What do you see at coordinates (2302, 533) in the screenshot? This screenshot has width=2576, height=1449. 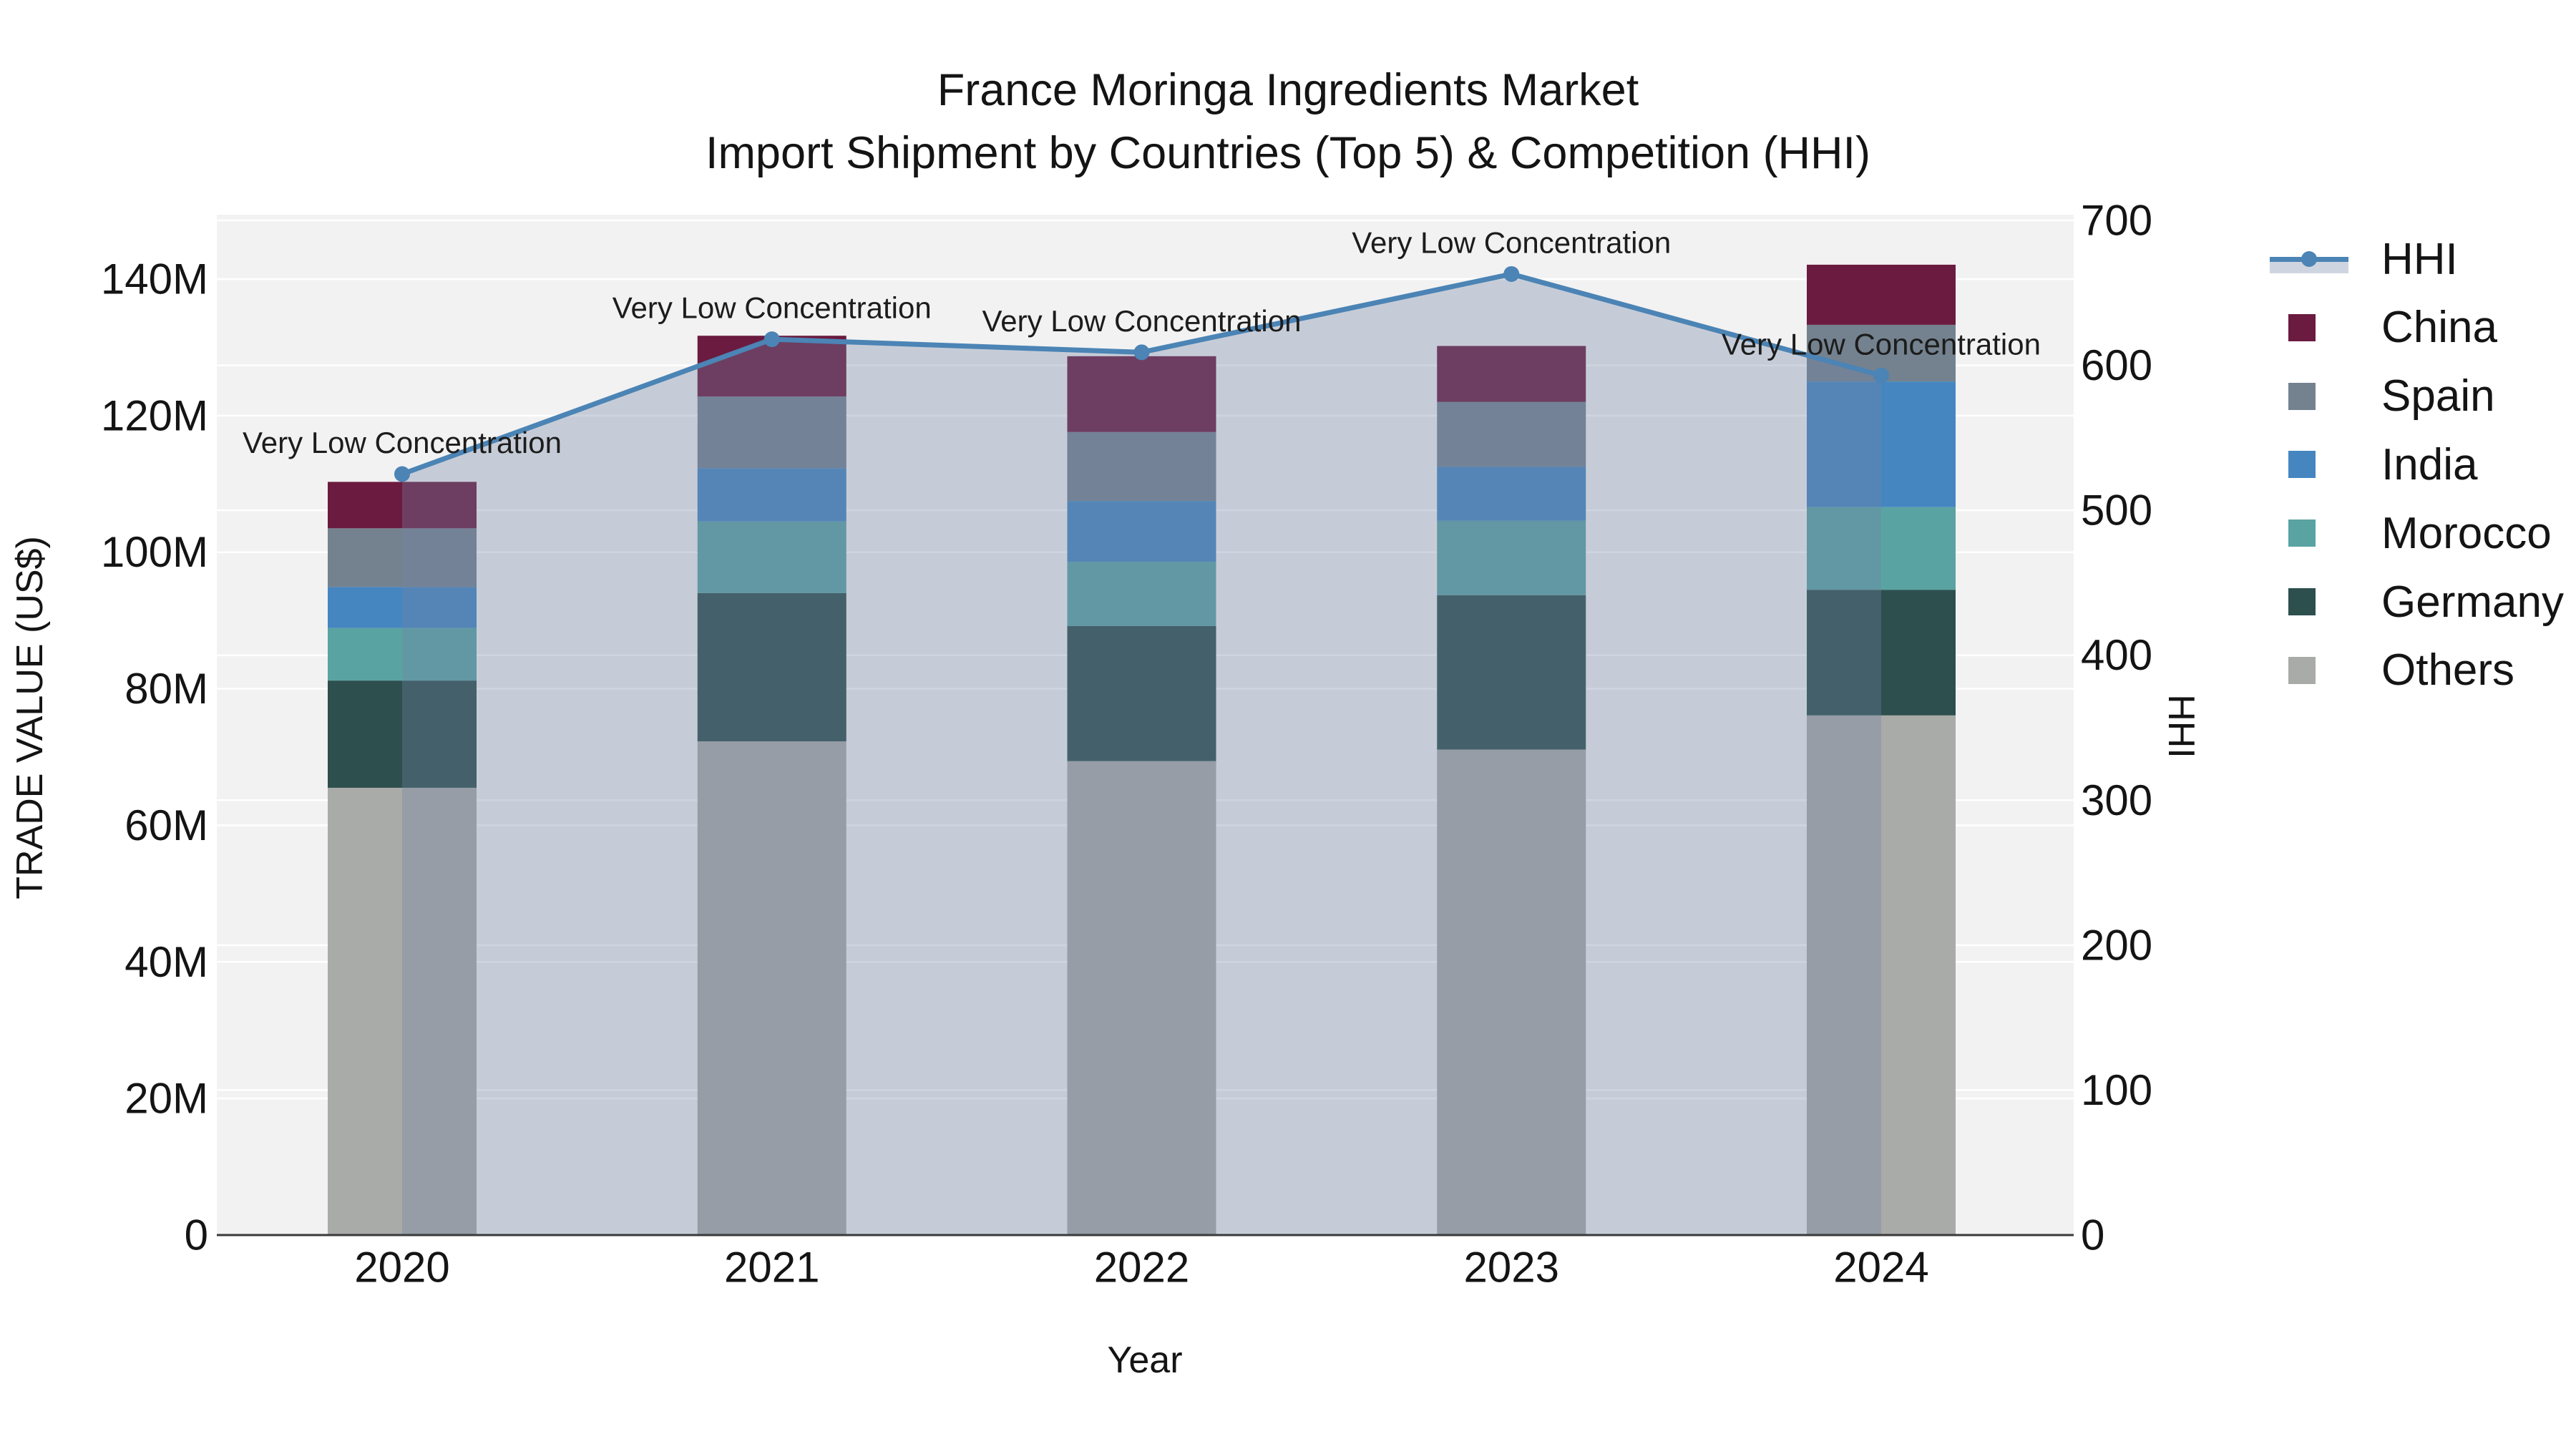 I see `legend-swatch-morocco` at bounding box center [2302, 533].